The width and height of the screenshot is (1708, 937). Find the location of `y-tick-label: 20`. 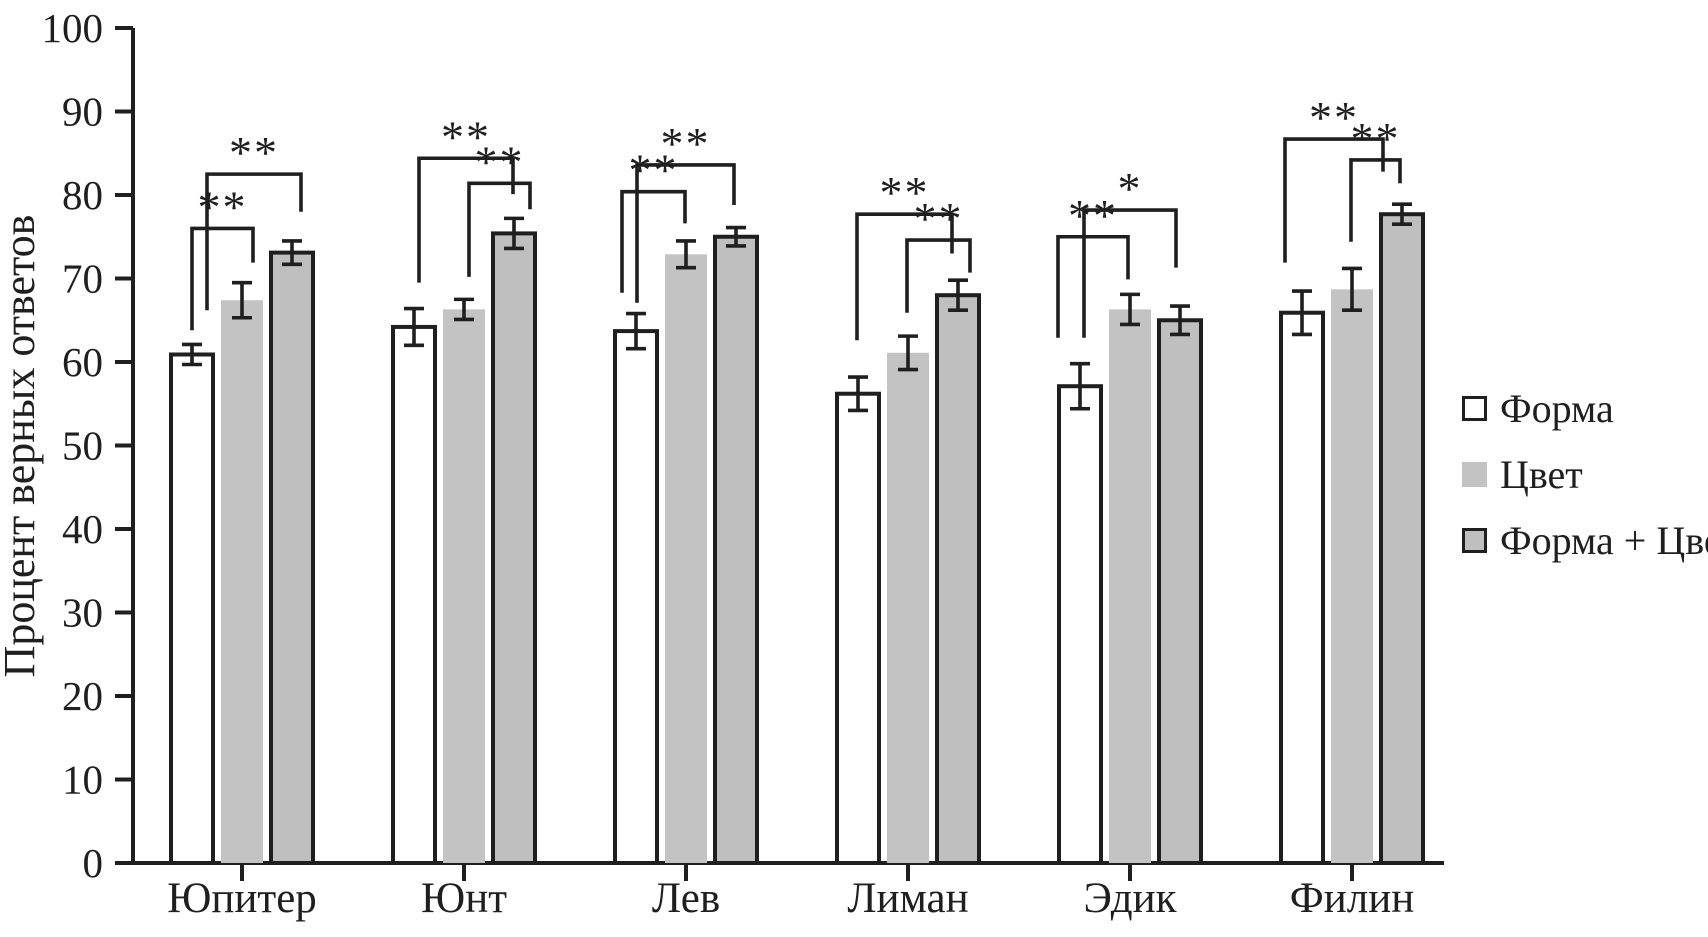

y-tick-label: 20 is located at coordinates (82, 696).